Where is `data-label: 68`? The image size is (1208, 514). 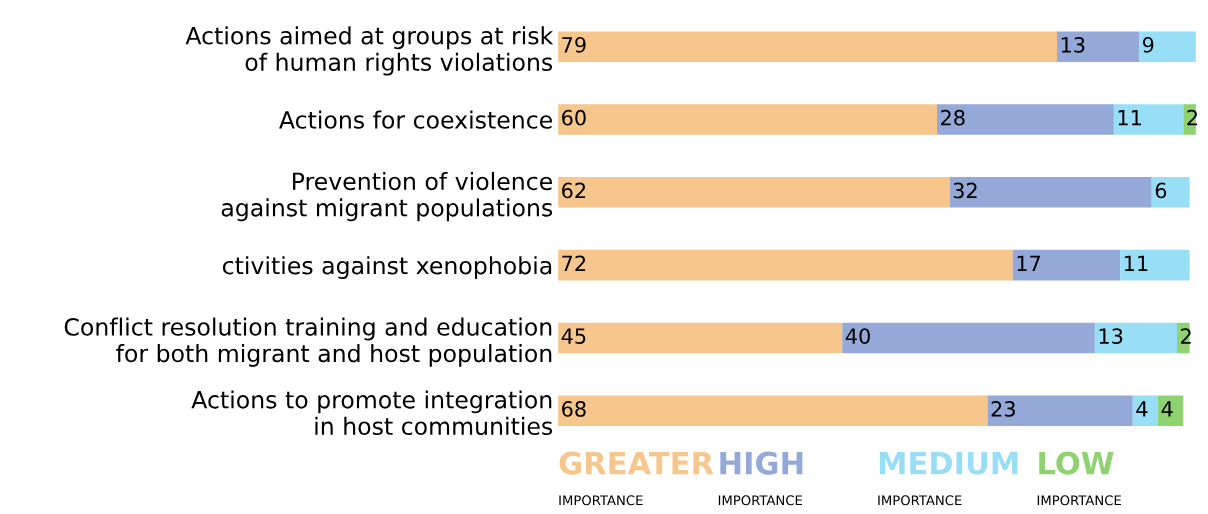 data-label: 68 is located at coordinates (574, 409).